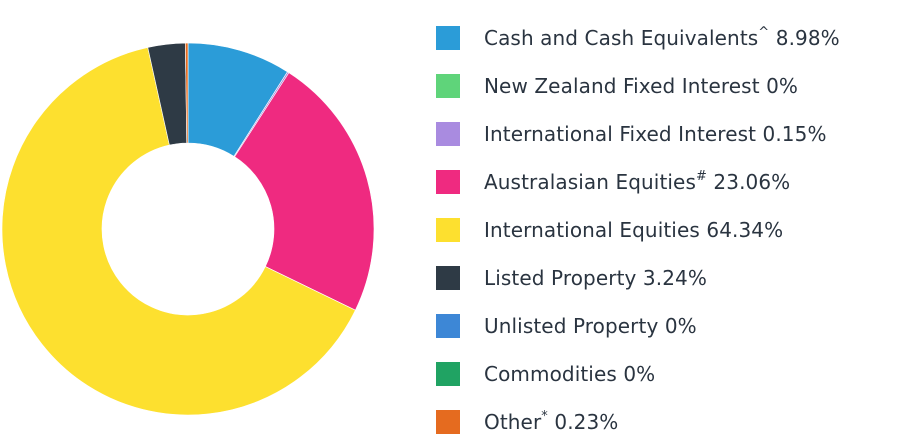 The image size is (902, 448). I want to click on legend-label: International Fixed Interest 0.15%, so click(655, 134).